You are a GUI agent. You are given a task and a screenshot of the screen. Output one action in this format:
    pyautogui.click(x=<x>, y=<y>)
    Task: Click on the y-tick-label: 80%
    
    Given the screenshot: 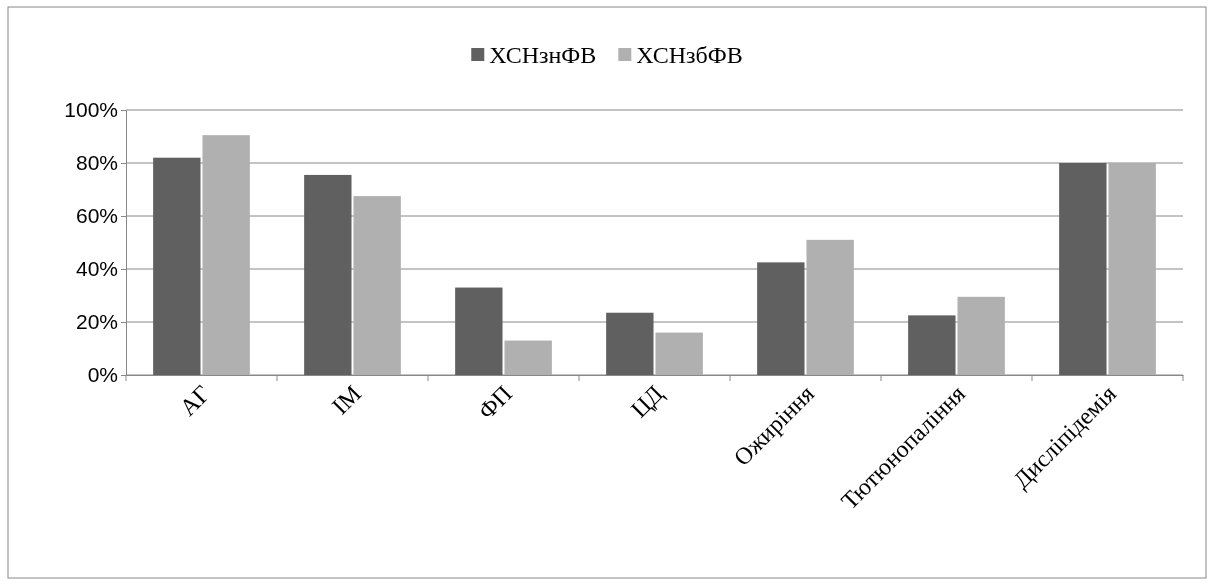 What is the action you would take?
    pyautogui.click(x=96, y=163)
    